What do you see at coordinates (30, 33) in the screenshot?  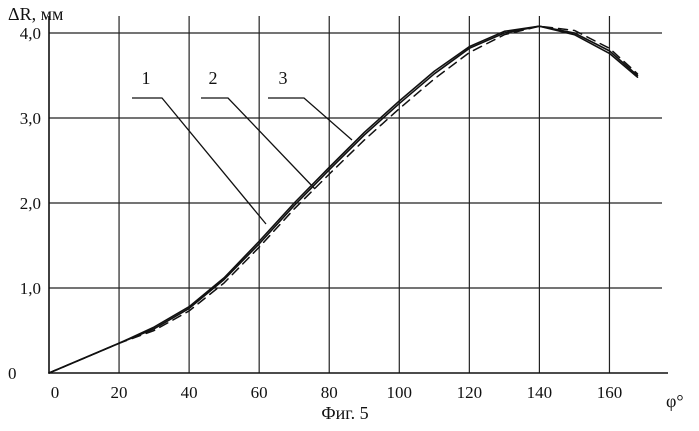 I see `y-tick-label: 4,0` at bounding box center [30, 33].